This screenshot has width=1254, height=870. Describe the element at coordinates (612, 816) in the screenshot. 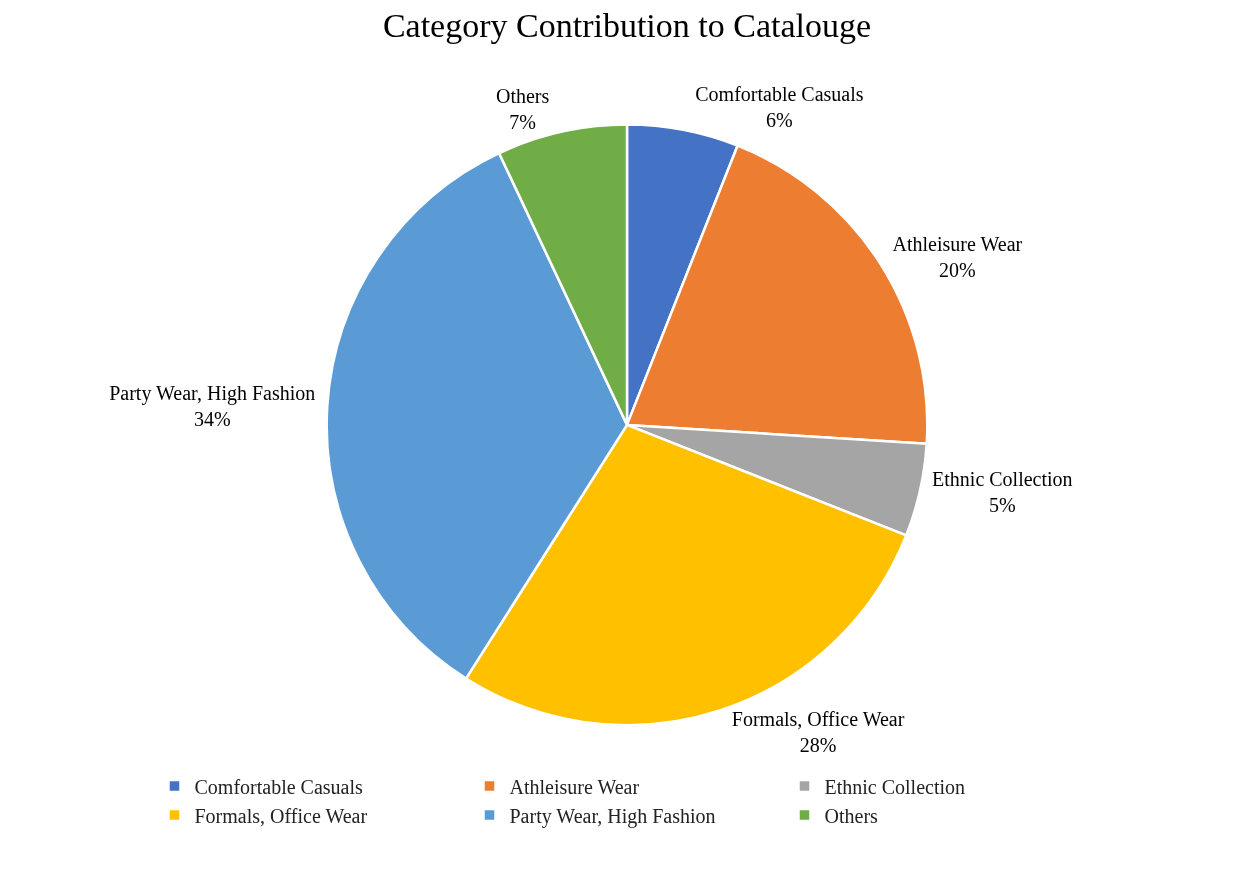

I see `legend-label: Party Wear, High Fashion` at that location.